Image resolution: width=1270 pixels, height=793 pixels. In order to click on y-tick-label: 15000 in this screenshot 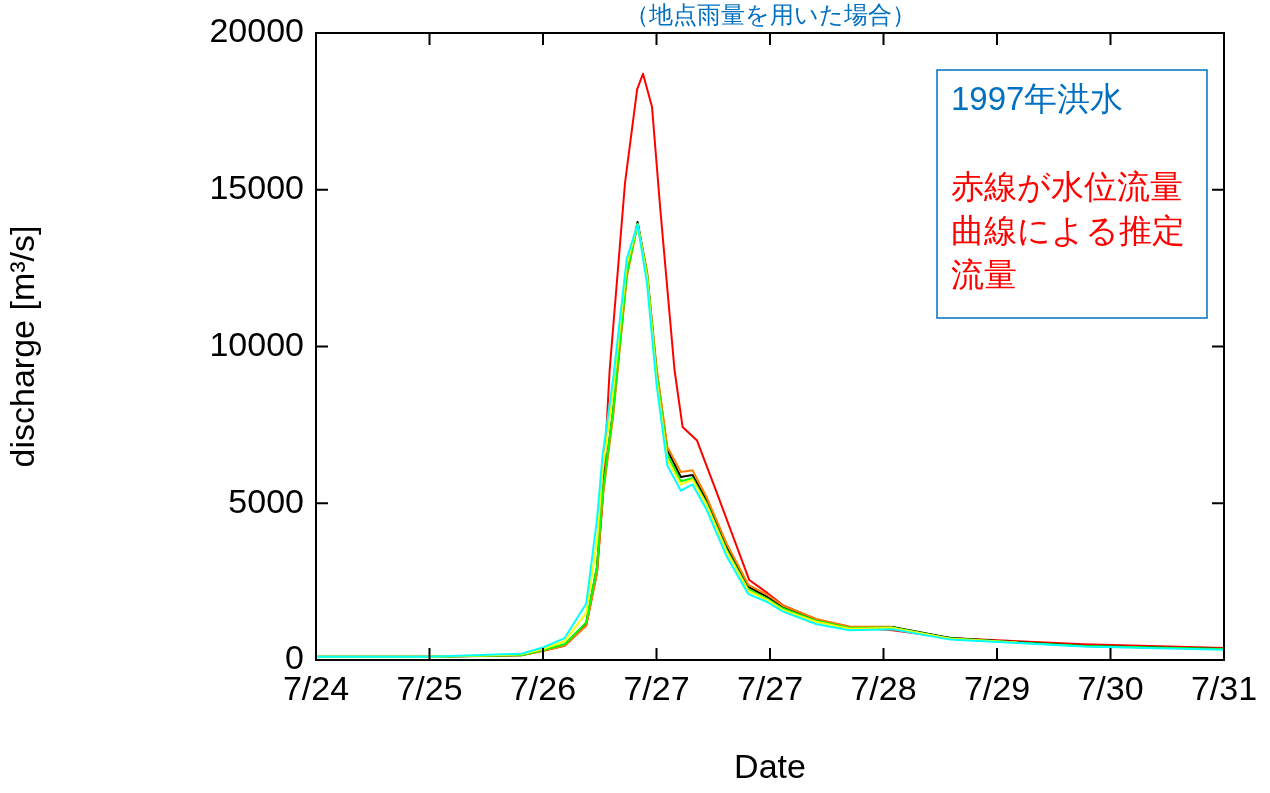, I will do `click(256, 187)`.